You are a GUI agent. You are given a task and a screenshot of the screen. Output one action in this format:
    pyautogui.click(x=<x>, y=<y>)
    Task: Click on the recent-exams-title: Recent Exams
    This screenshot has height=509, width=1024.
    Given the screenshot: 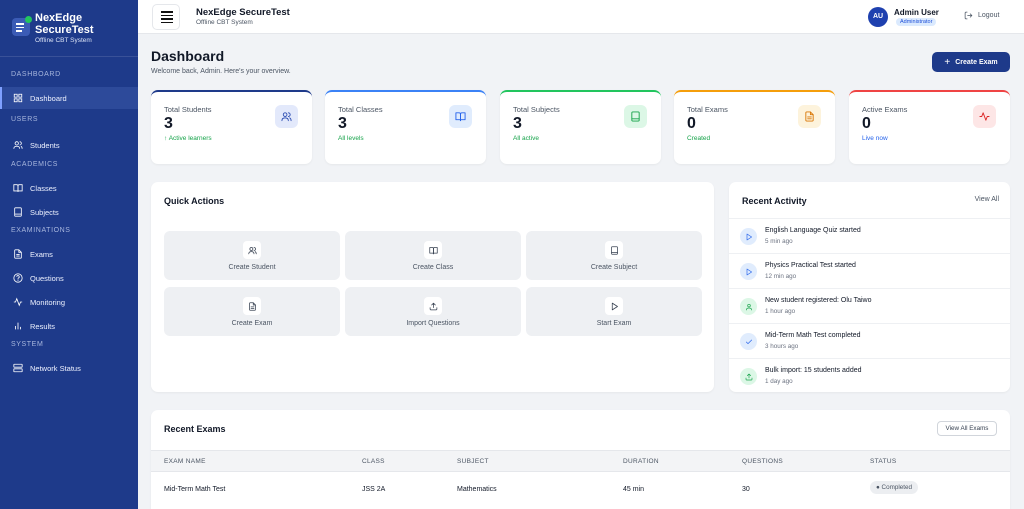 What is the action you would take?
    pyautogui.click(x=195, y=429)
    